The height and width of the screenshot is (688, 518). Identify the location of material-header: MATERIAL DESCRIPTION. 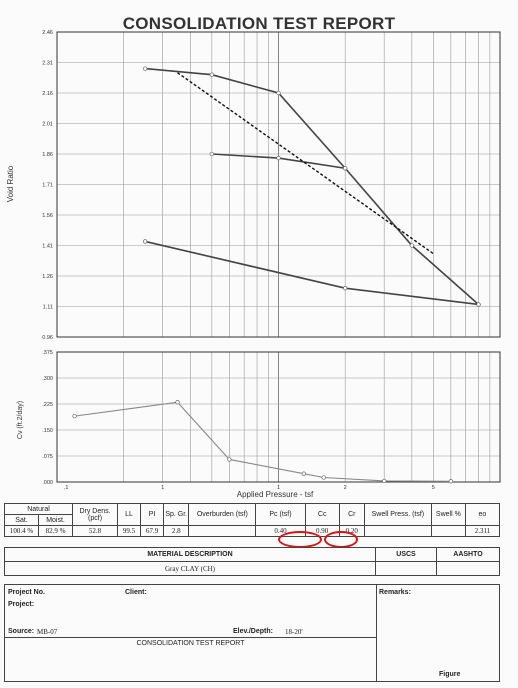
(190, 554).